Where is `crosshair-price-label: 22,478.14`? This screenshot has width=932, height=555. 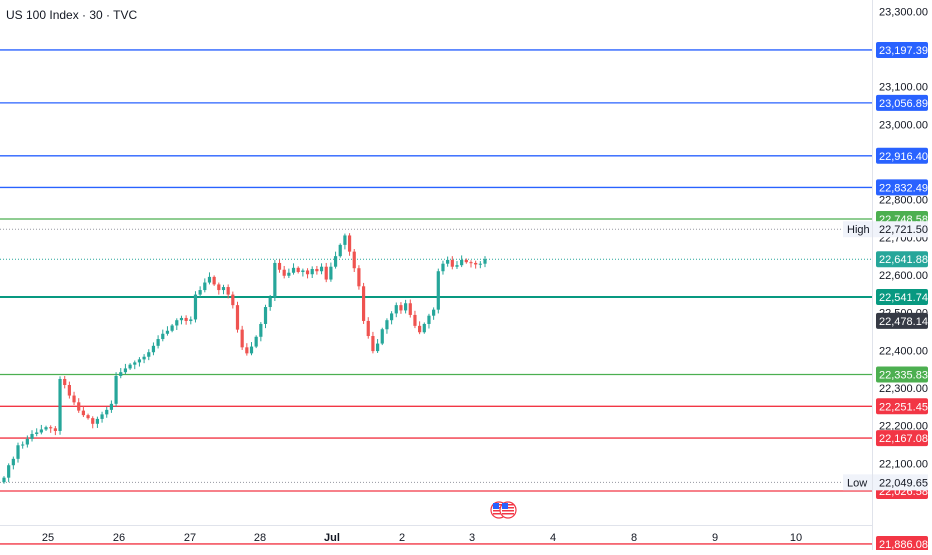 crosshair-price-label: 22,478.14 is located at coordinates (903, 322).